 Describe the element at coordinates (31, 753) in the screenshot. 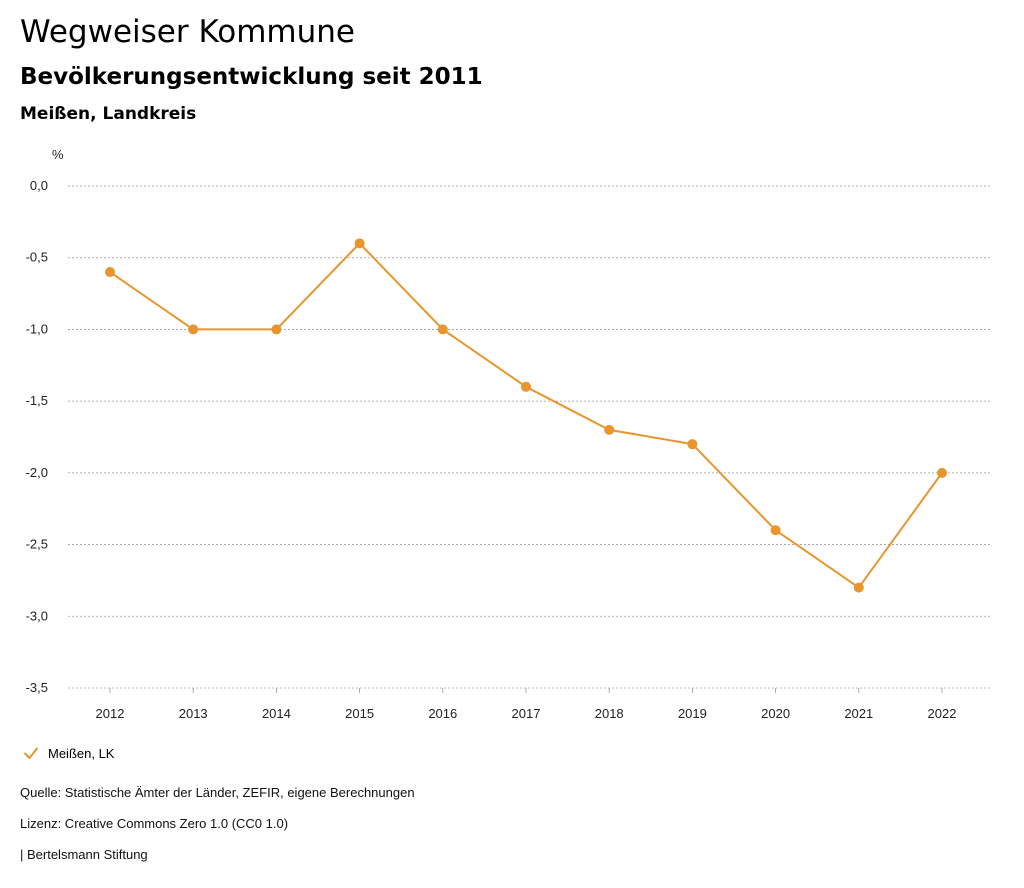

I see `check-icon` at that location.